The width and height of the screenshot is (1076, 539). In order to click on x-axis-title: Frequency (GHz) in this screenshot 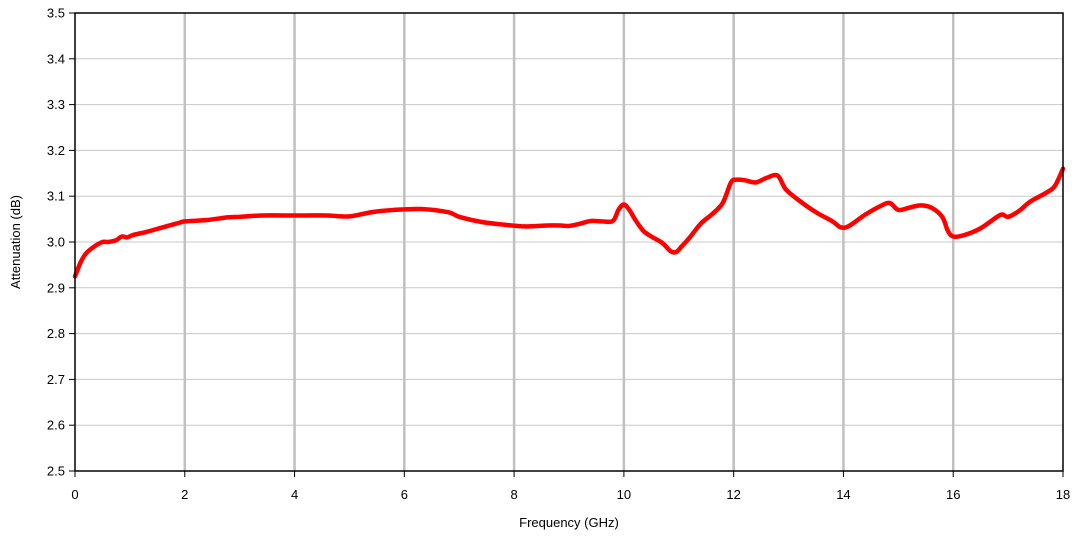, I will do `click(569, 522)`.